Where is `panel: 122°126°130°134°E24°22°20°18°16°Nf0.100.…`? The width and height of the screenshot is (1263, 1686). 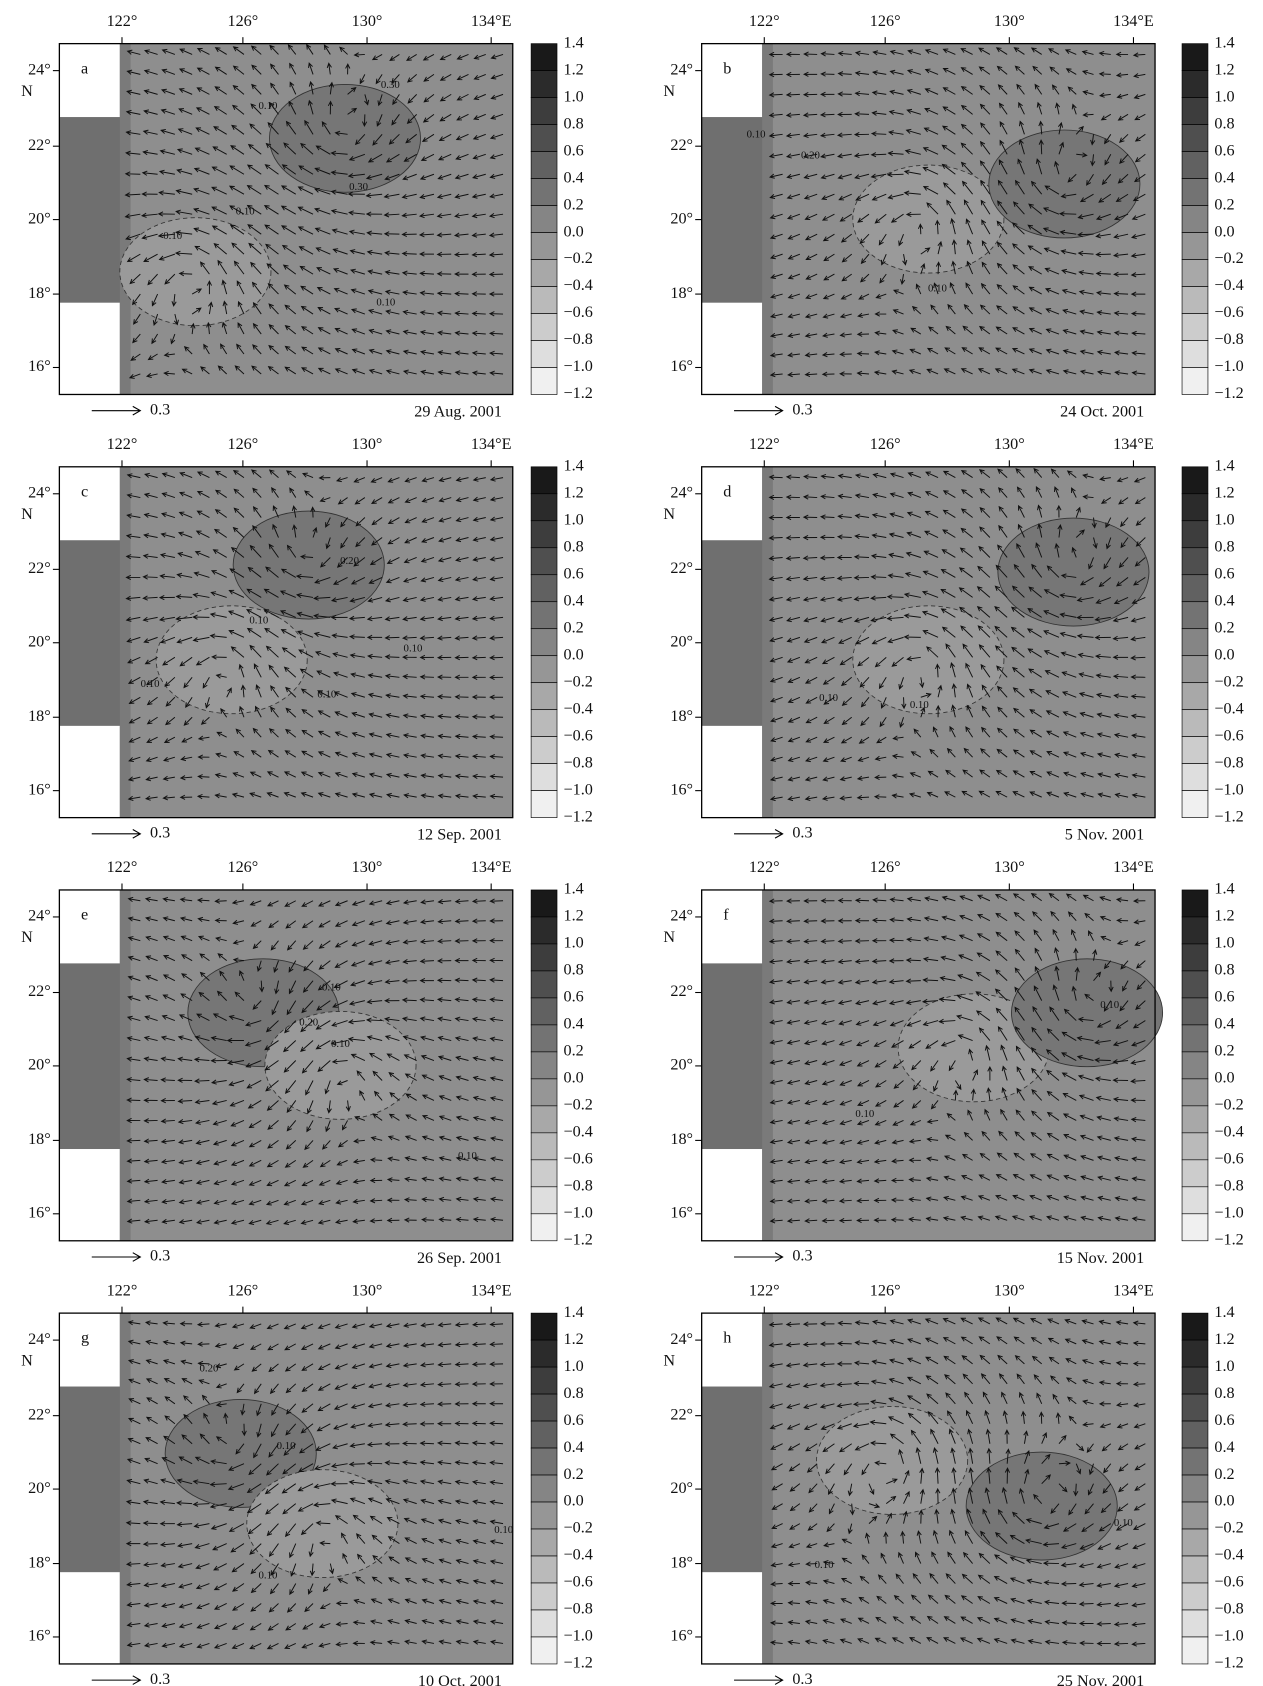
panel: 122°126°130°134°E24°22°20°18°16°Nf0.100.… is located at coordinates (953, 1062).